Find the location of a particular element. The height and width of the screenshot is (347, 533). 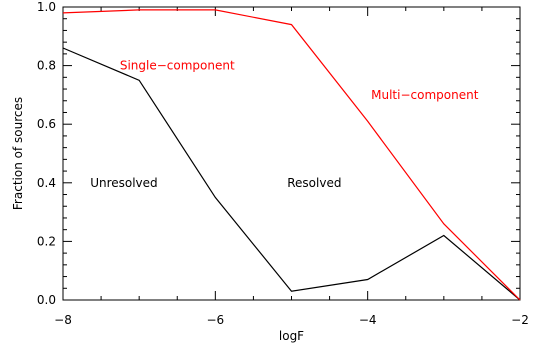

x-tick-label: −2 is located at coordinates (520, 320).